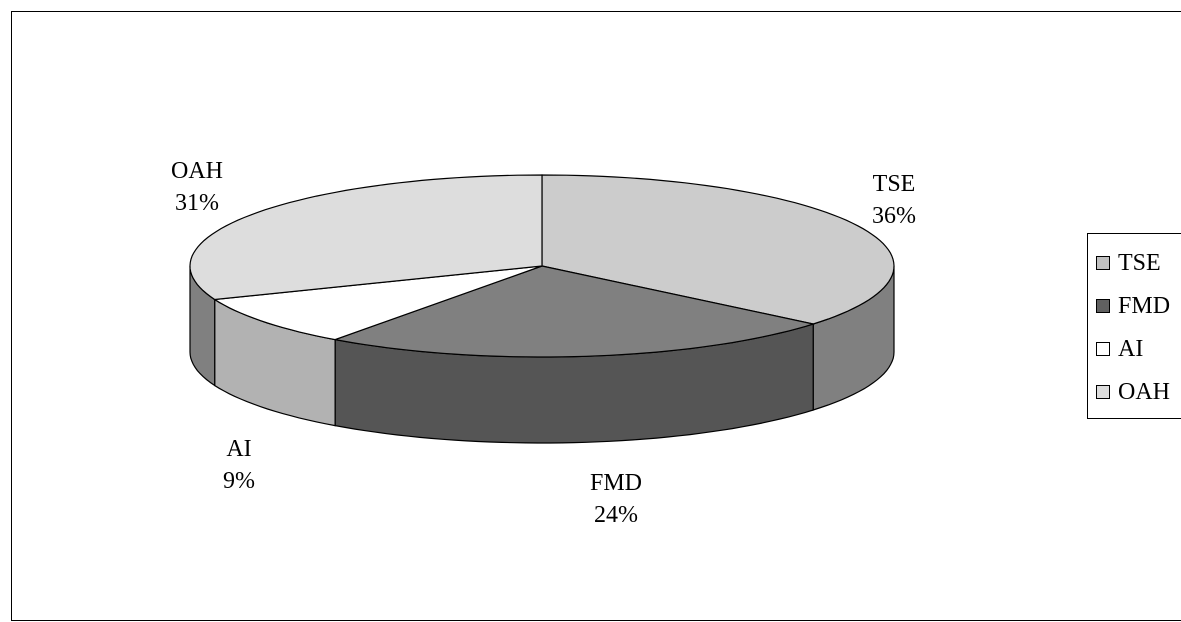  Describe the element at coordinates (1144, 391) in the screenshot. I see `legend-label-oah: OAH` at that location.